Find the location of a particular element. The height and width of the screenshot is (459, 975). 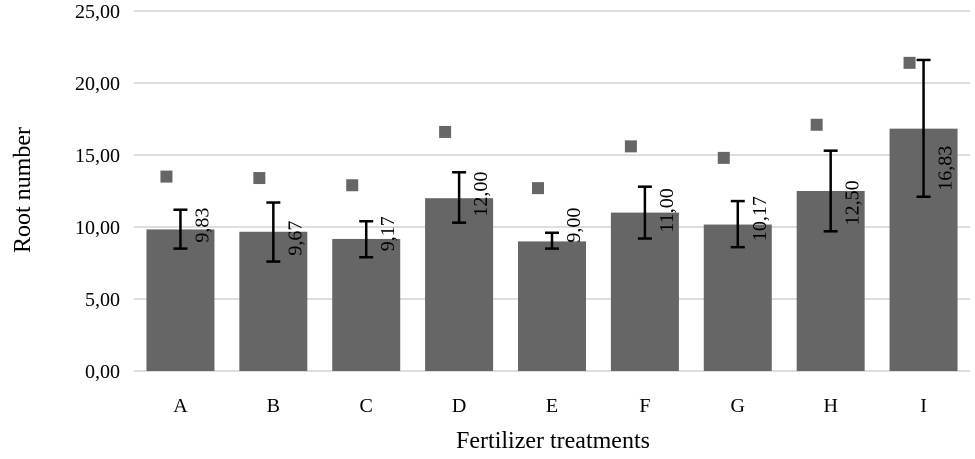

x-tick-label-i: I is located at coordinates (923, 406).